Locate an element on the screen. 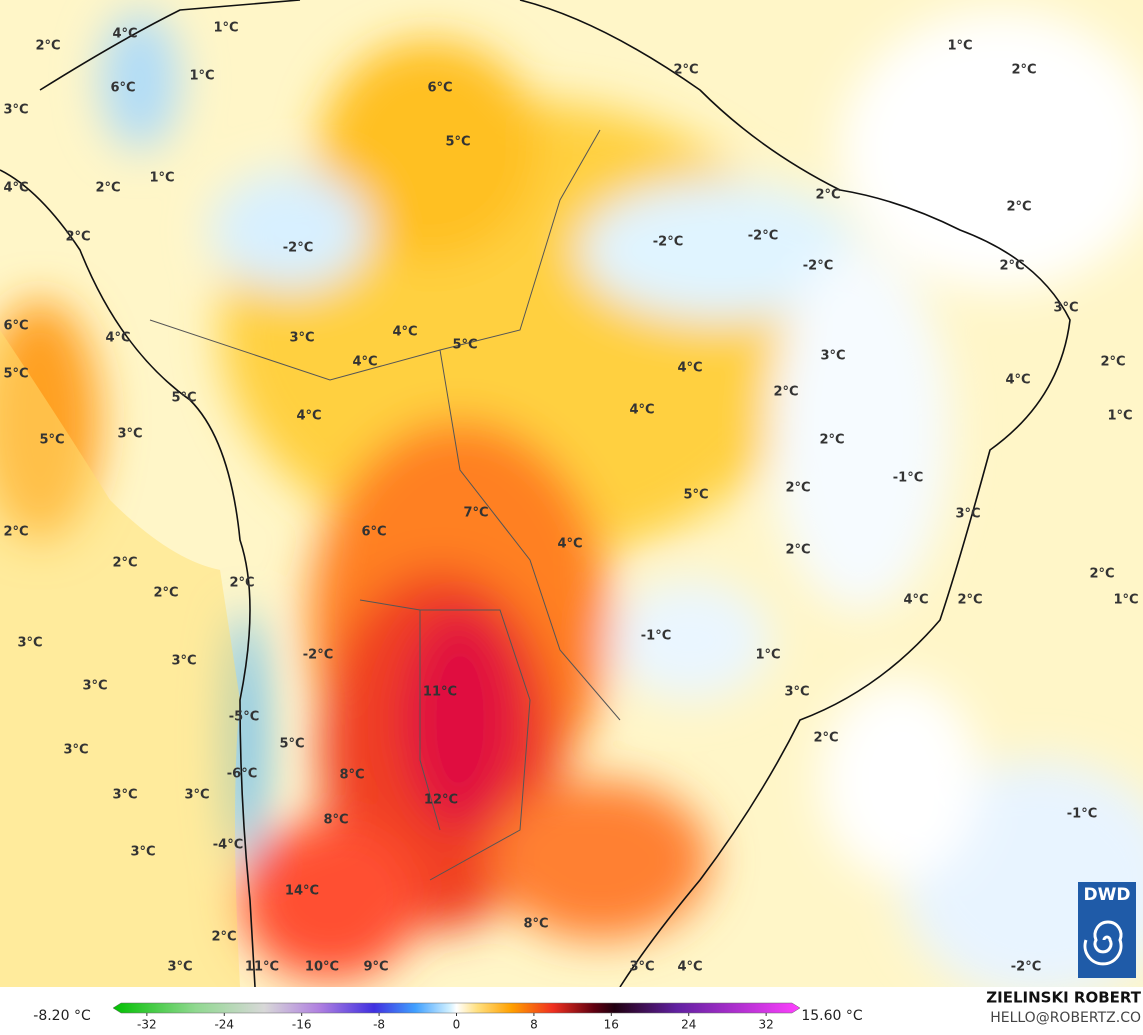 This screenshot has height=1035, width=1143. colorbar-tick-label: -8 is located at coordinates (379, 1025).